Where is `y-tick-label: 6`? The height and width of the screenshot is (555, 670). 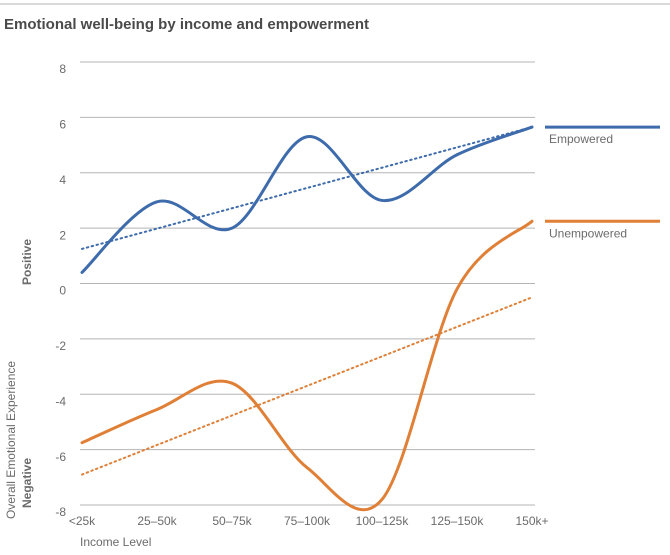
y-tick-label: 6 is located at coordinates (62, 125).